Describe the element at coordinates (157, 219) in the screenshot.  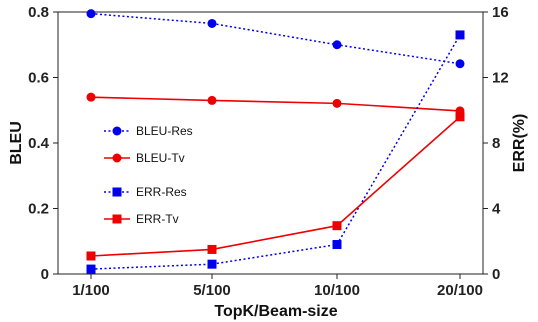
I see `legend-label: ERR-Tv` at that location.